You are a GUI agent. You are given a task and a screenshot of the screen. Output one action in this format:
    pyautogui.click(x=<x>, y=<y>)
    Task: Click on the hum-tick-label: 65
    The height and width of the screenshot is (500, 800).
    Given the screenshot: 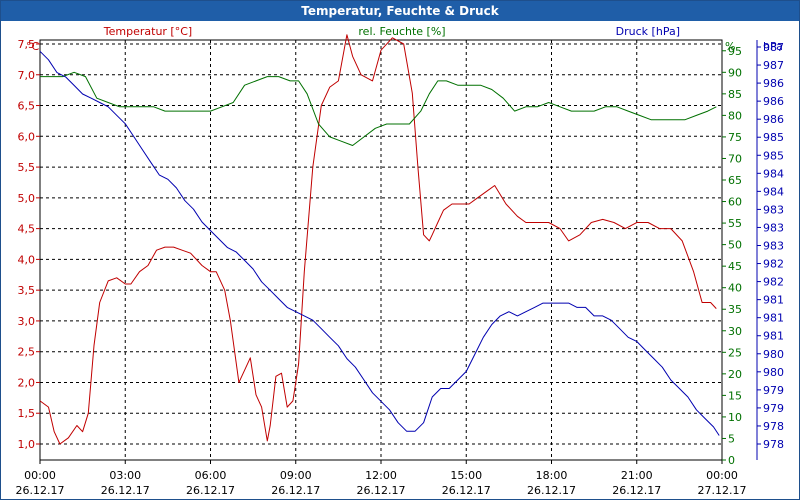 What is the action you would take?
    pyautogui.click(x=735, y=180)
    